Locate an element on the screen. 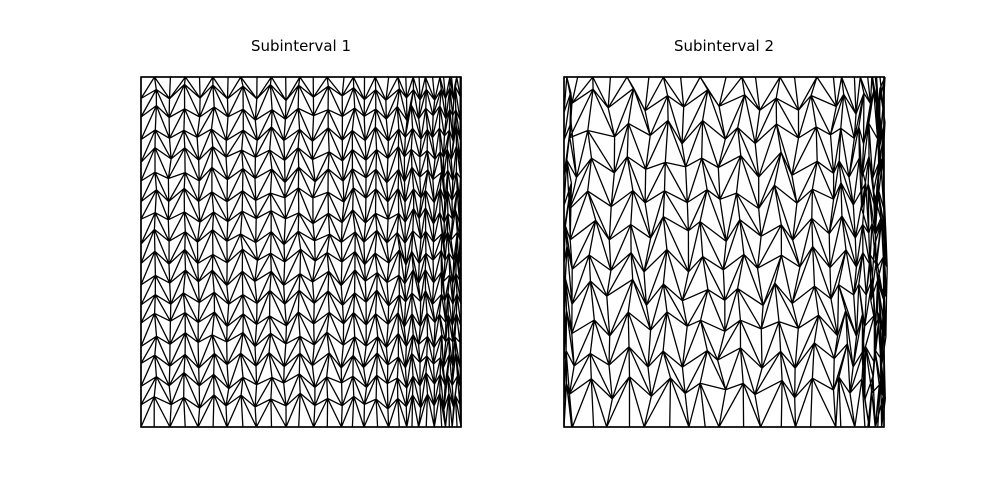 This screenshot has width=1000, height=500. panel-1-title: Subinterval 1 is located at coordinates (301, 46).